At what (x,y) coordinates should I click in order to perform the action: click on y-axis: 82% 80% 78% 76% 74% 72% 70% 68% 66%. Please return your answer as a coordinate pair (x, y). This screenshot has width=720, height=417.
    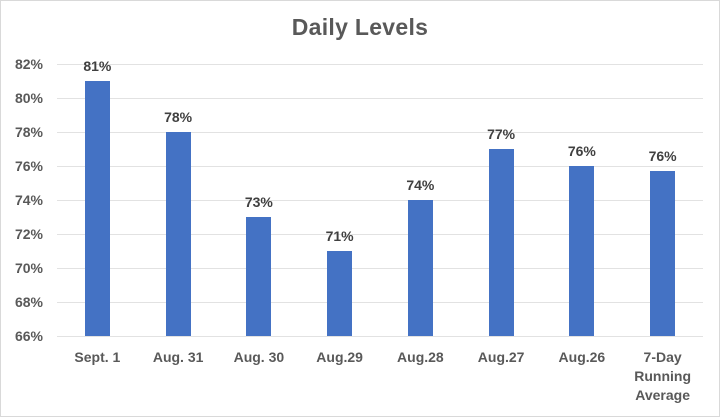
    Looking at the image, I should click on (24, 200).